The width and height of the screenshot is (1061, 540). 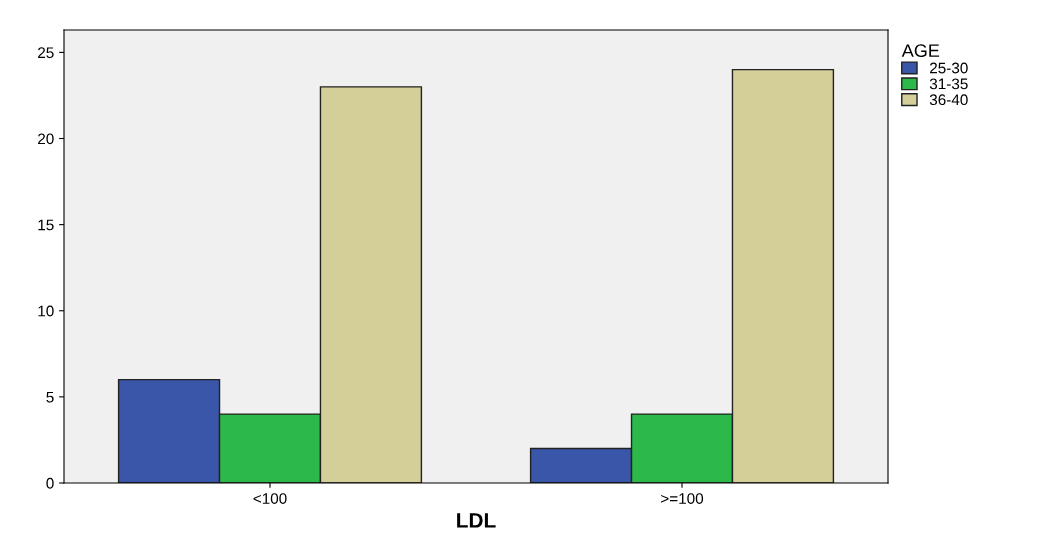 I want to click on y-tick-label: 5, so click(x=50, y=397).